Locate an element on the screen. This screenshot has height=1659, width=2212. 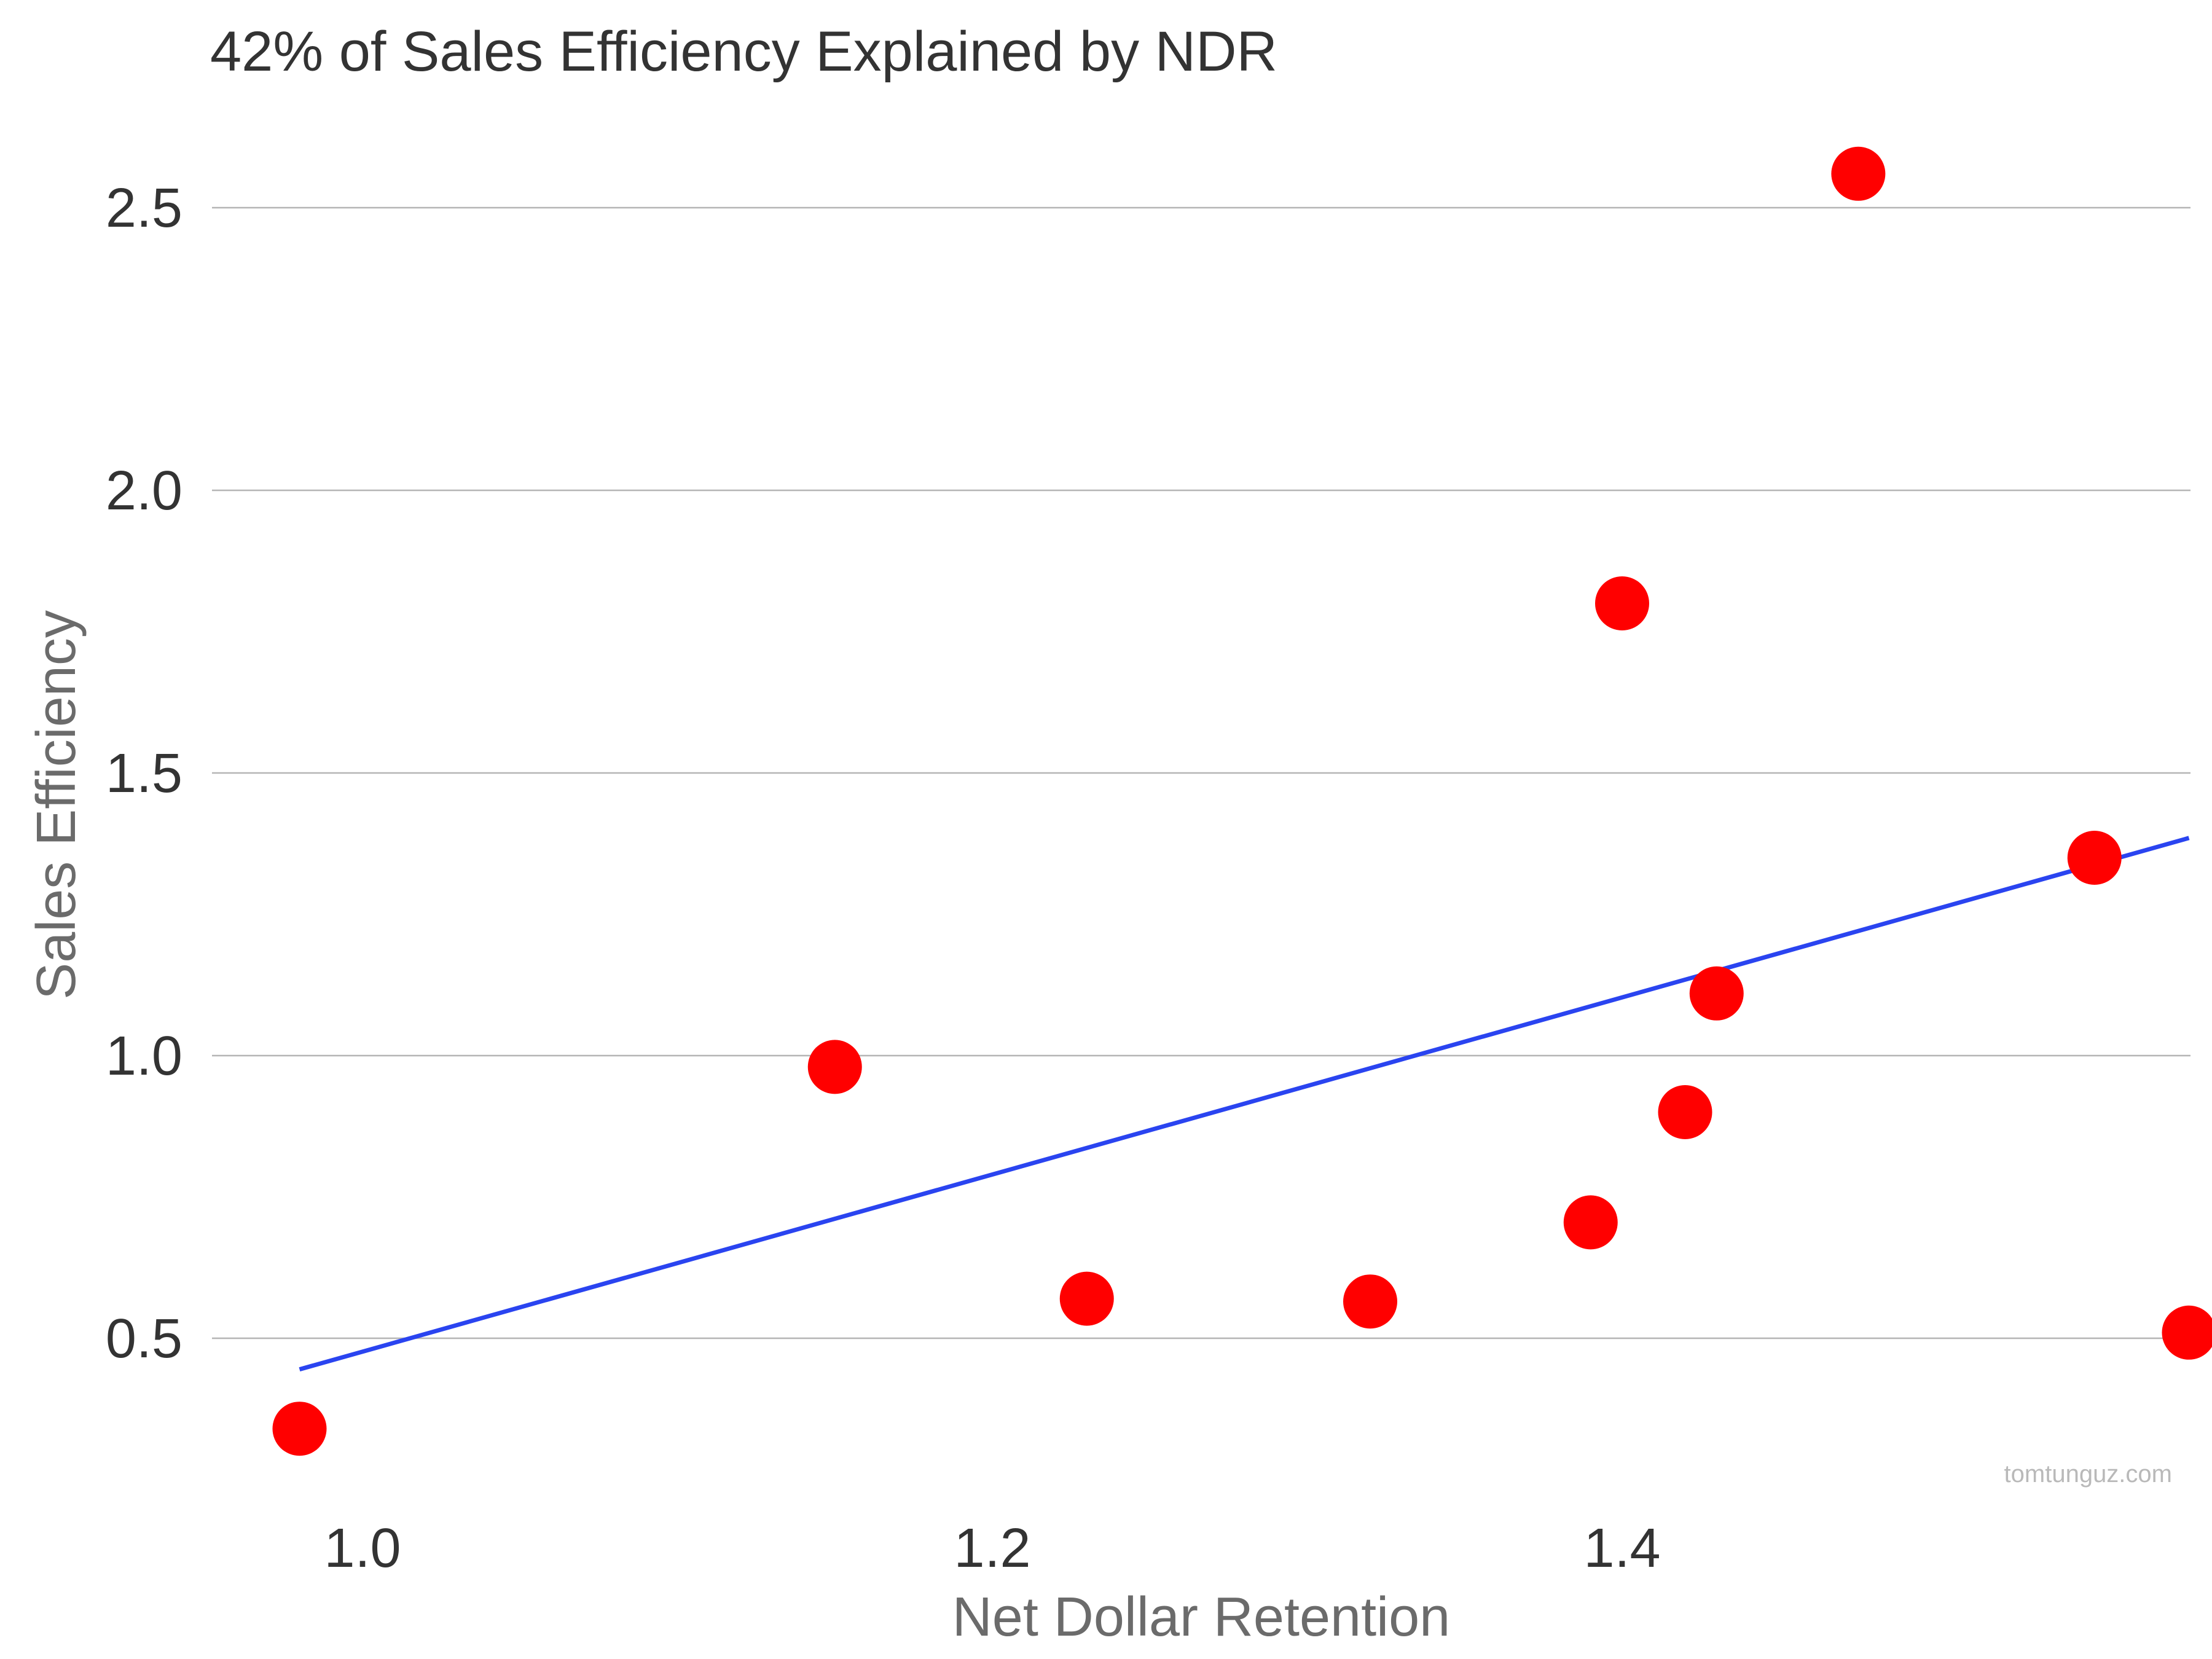
x-tick-label: 1.0 is located at coordinates (362, 1548).